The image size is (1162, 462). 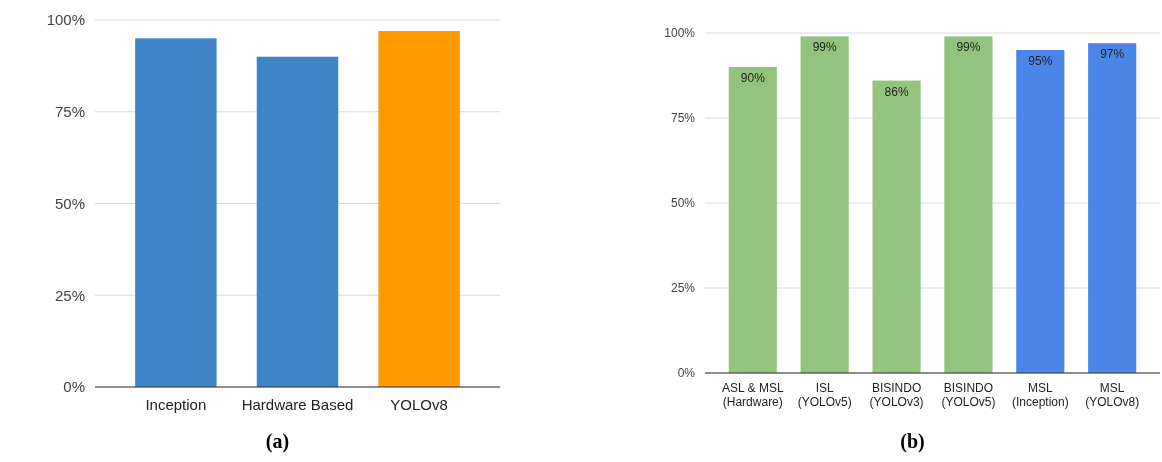 What do you see at coordinates (753, 78) in the screenshot?
I see `data-label: 90%` at bounding box center [753, 78].